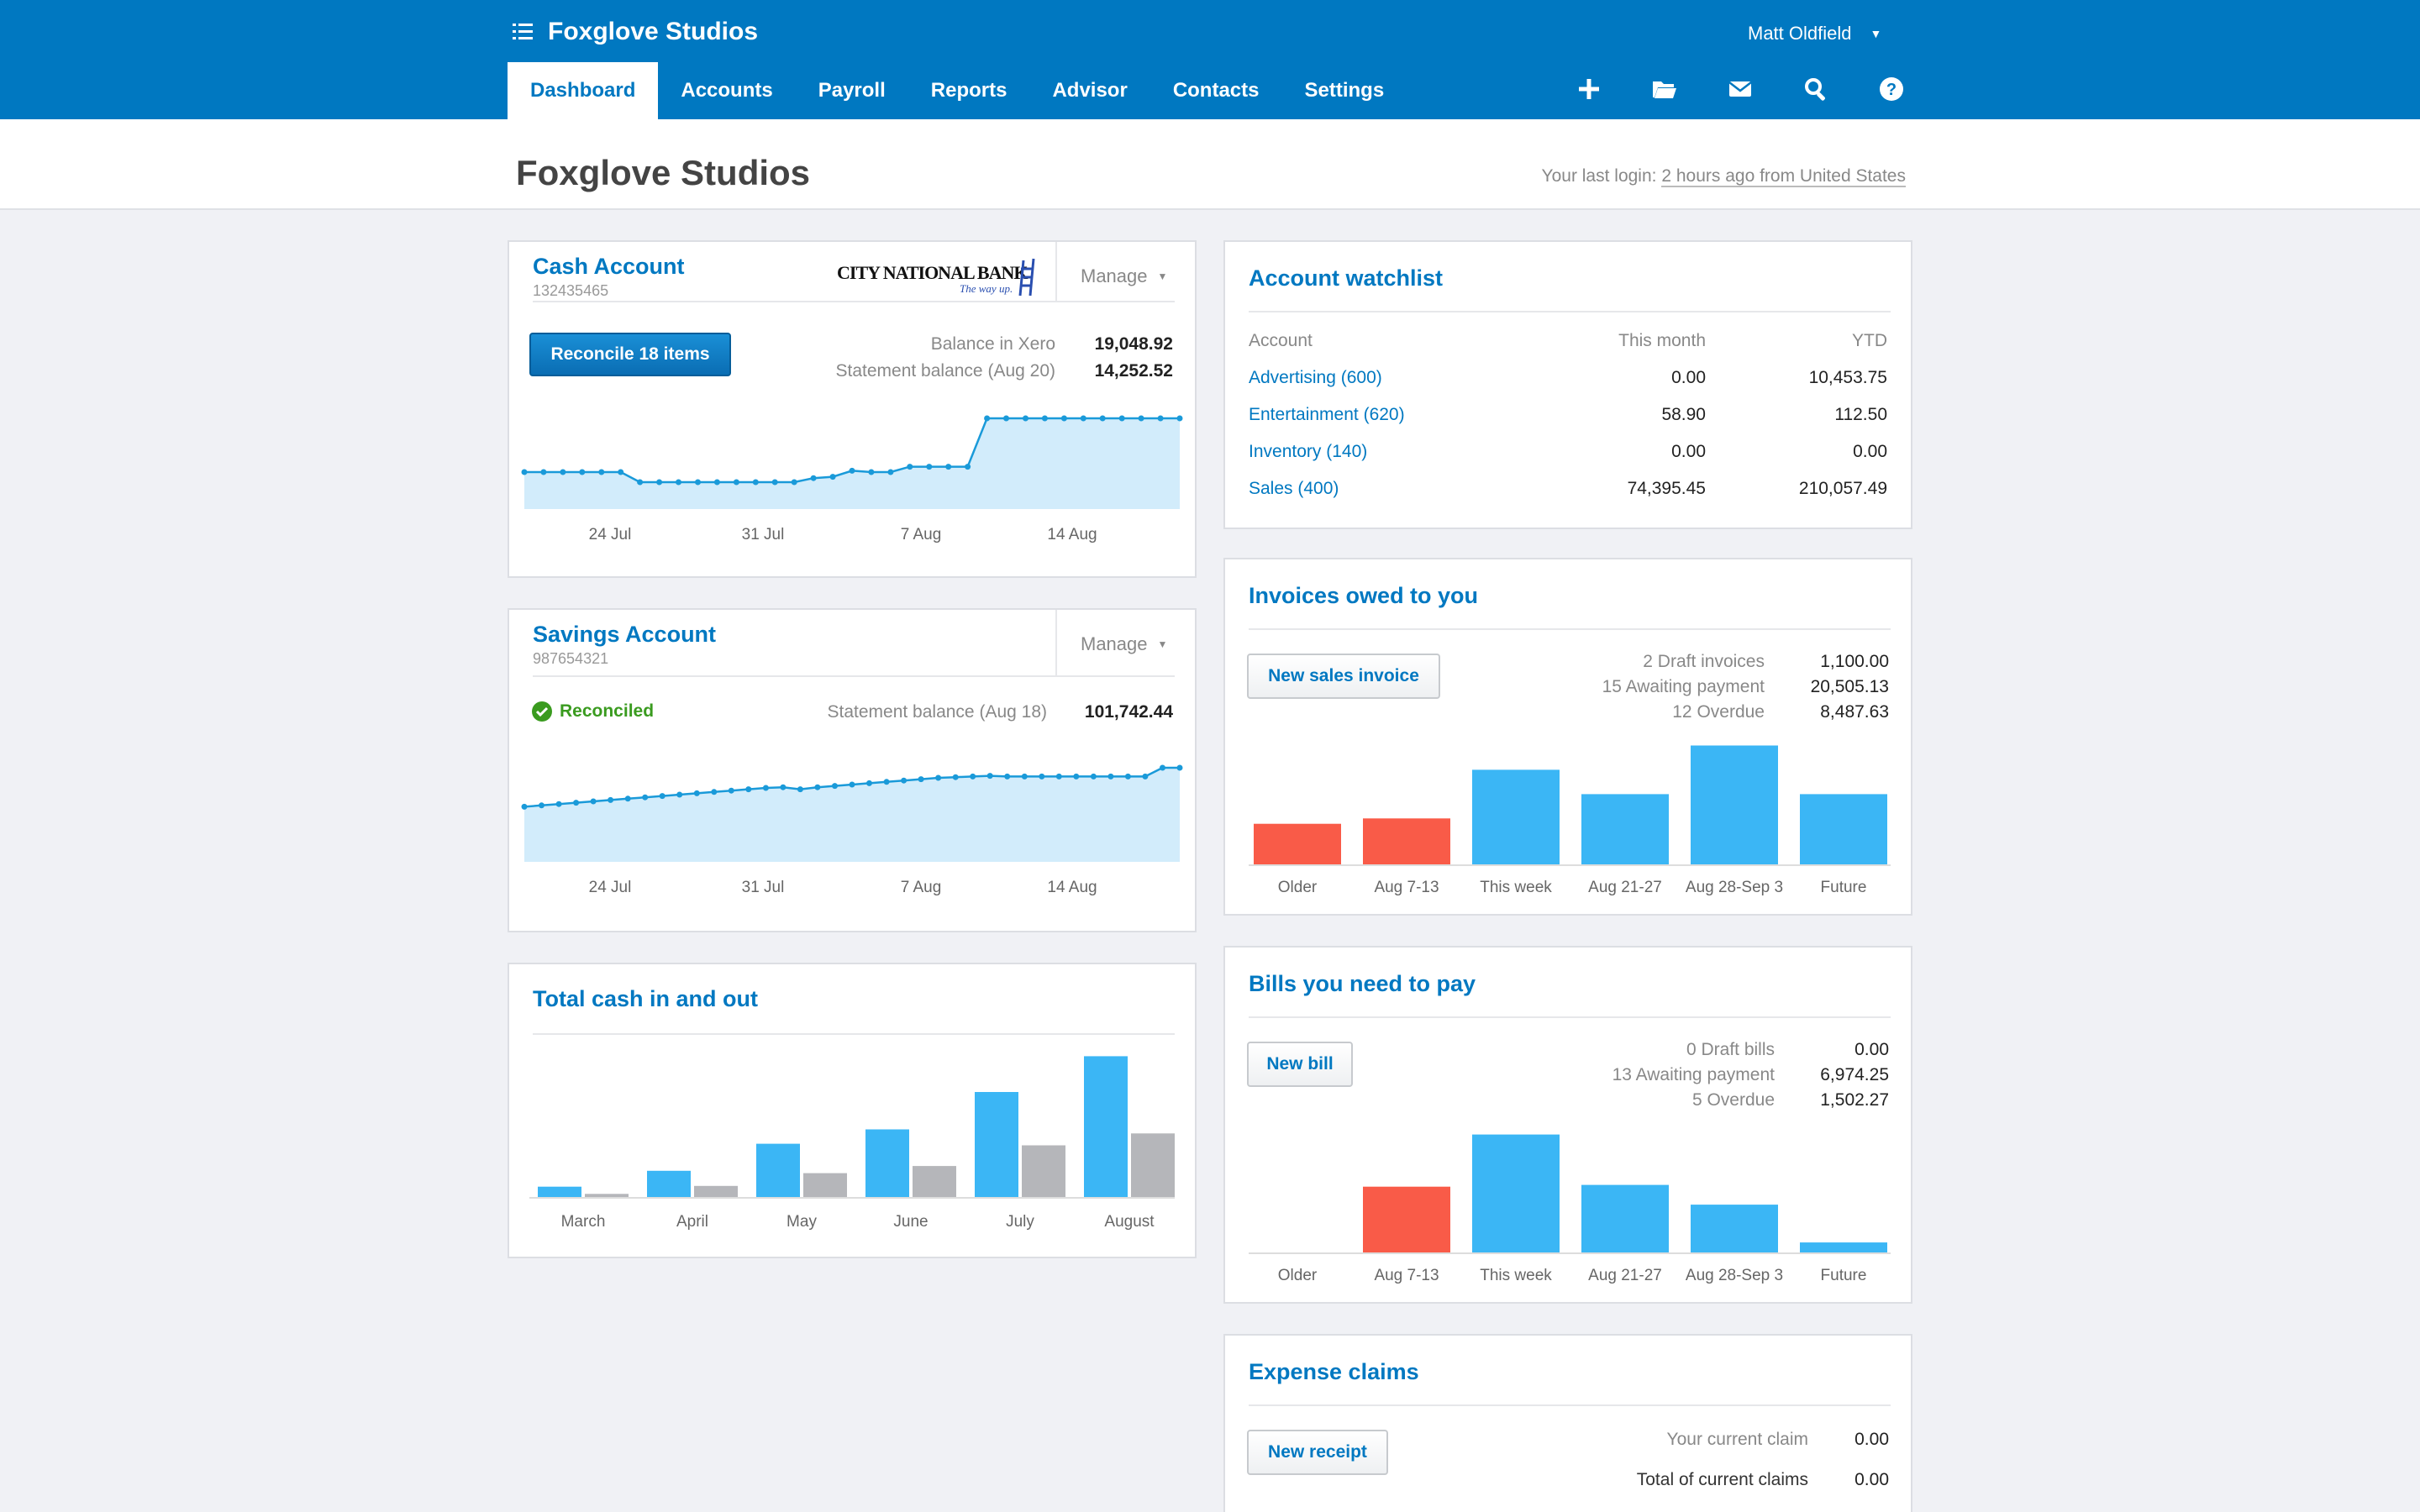 This screenshot has width=2420, height=1512. Describe the element at coordinates (1300, 1064) in the screenshot. I see `new-bill-button: New bill` at that location.